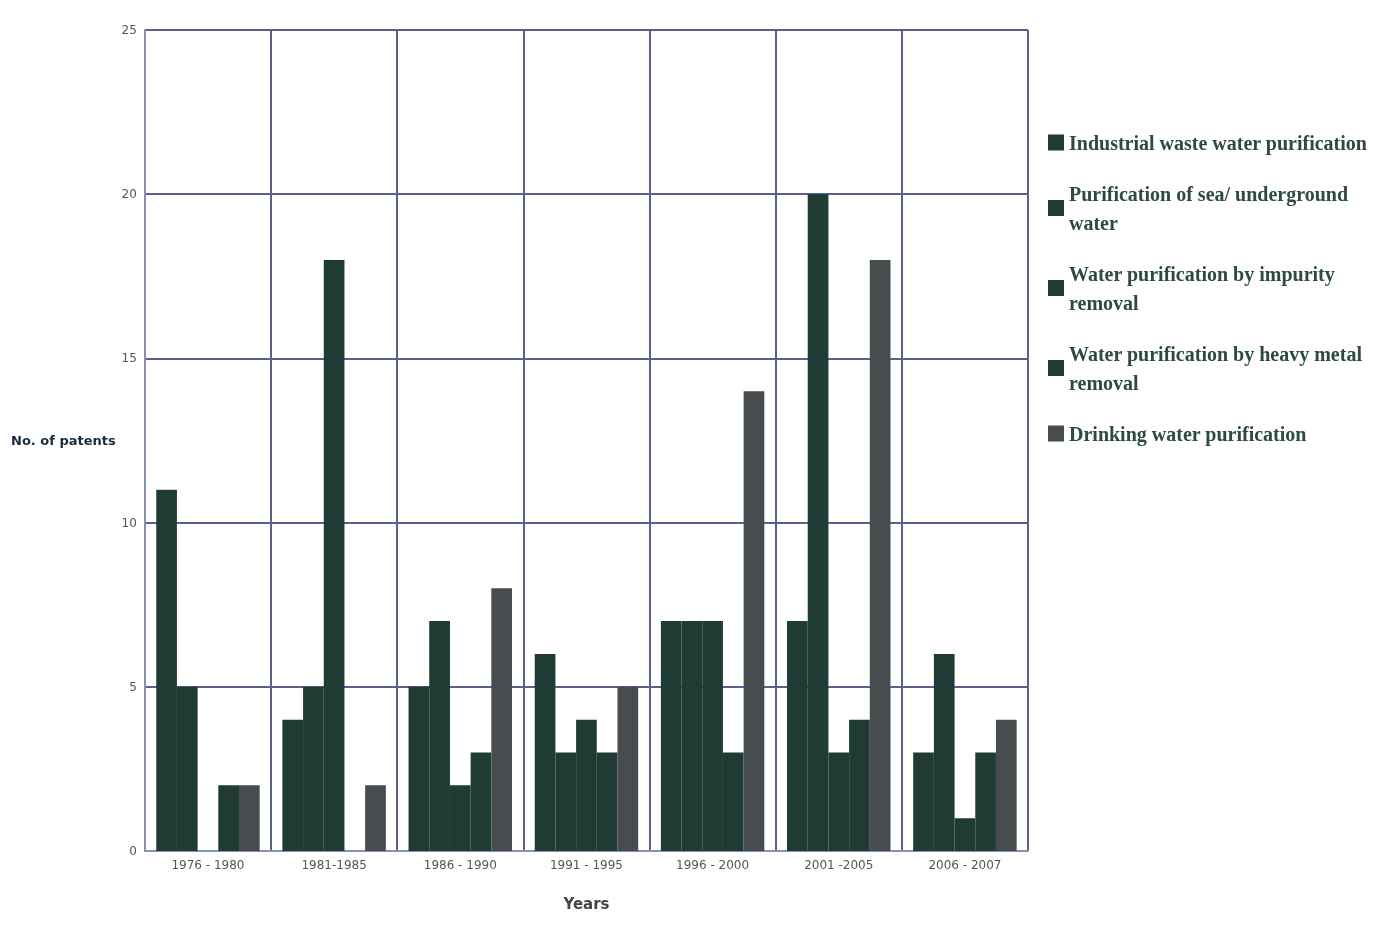  What do you see at coordinates (63, 440) in the screenshot?
I see `y-axis-title: No. of patents` at bounding box center [63, 440].